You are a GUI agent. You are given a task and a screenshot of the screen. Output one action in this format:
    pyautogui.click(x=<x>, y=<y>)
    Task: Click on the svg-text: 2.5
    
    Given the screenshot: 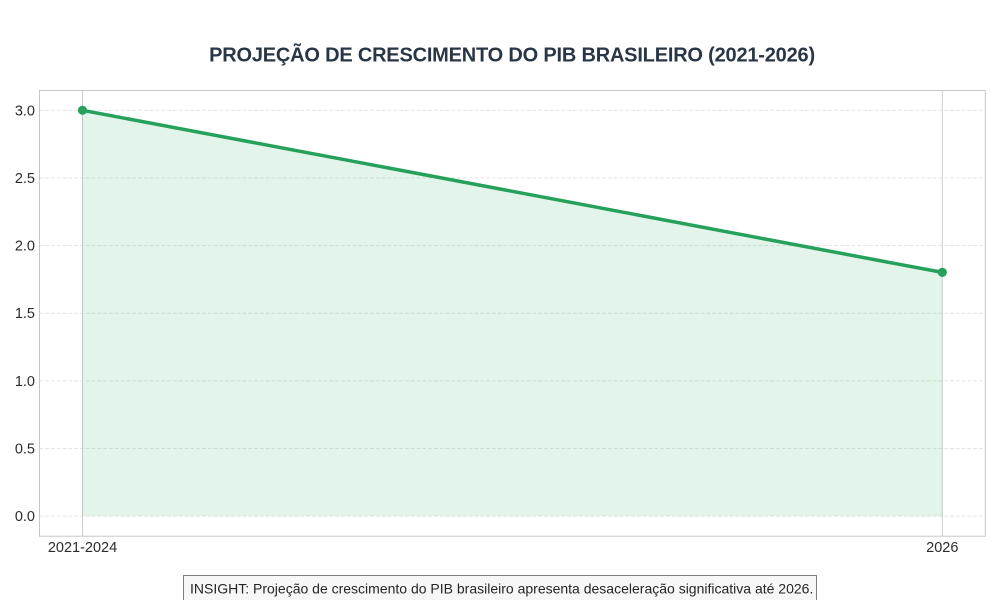 What is the action you would take?
    pyautogui.click(x=25, y=179)
    